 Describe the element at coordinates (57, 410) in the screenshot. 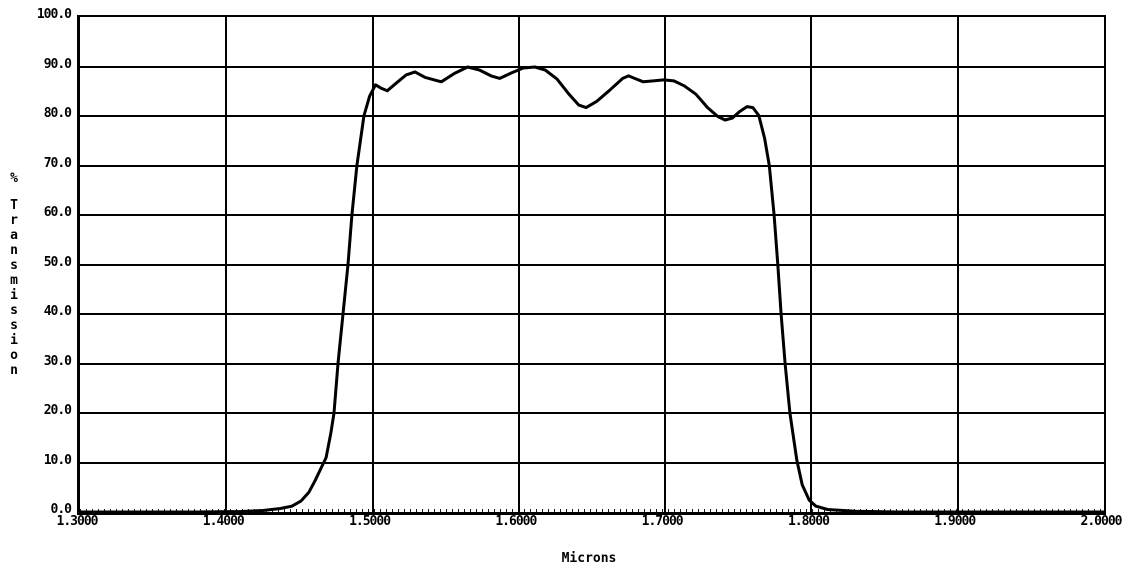

I see `y-tick-label: 20.0` at that location.